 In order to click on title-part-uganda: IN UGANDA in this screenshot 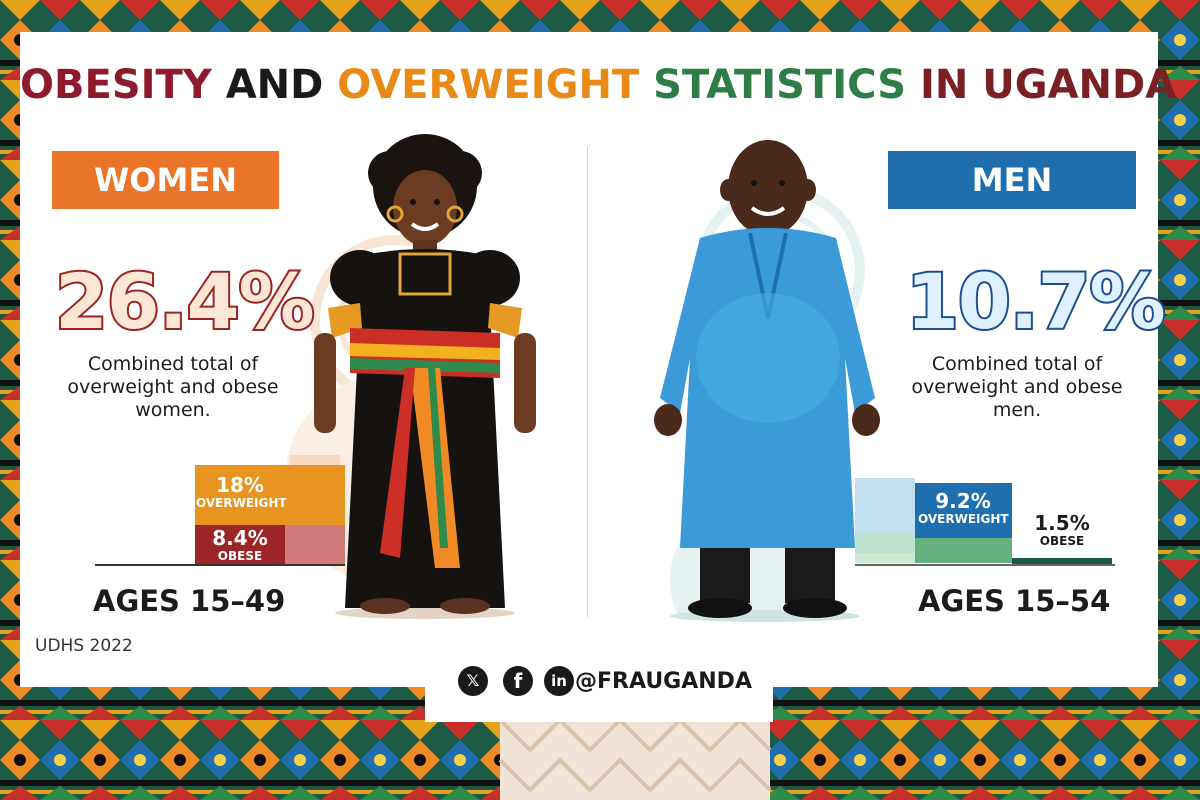, I will do `click(1048, 85)`.